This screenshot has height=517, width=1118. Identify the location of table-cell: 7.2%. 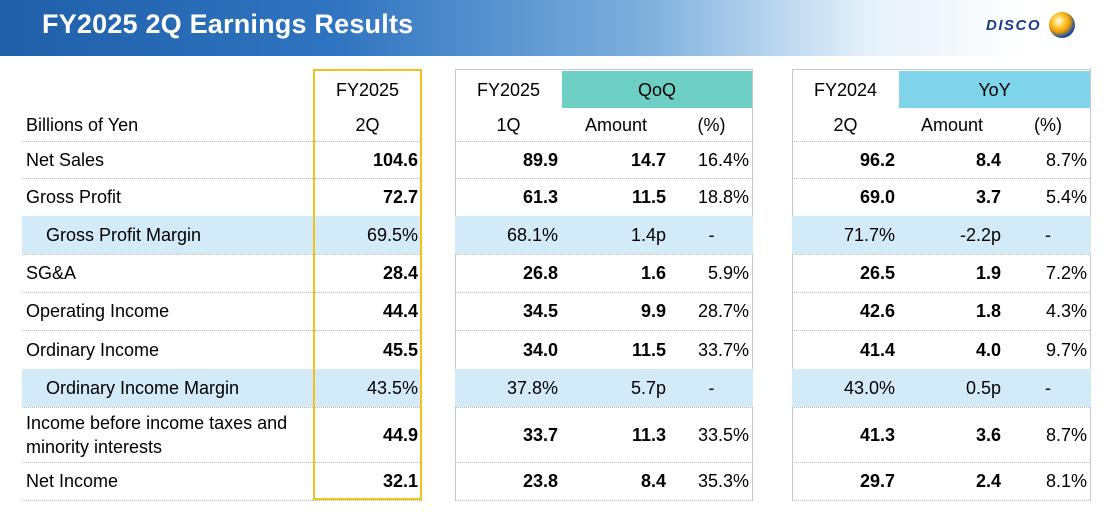
(1066, 273).